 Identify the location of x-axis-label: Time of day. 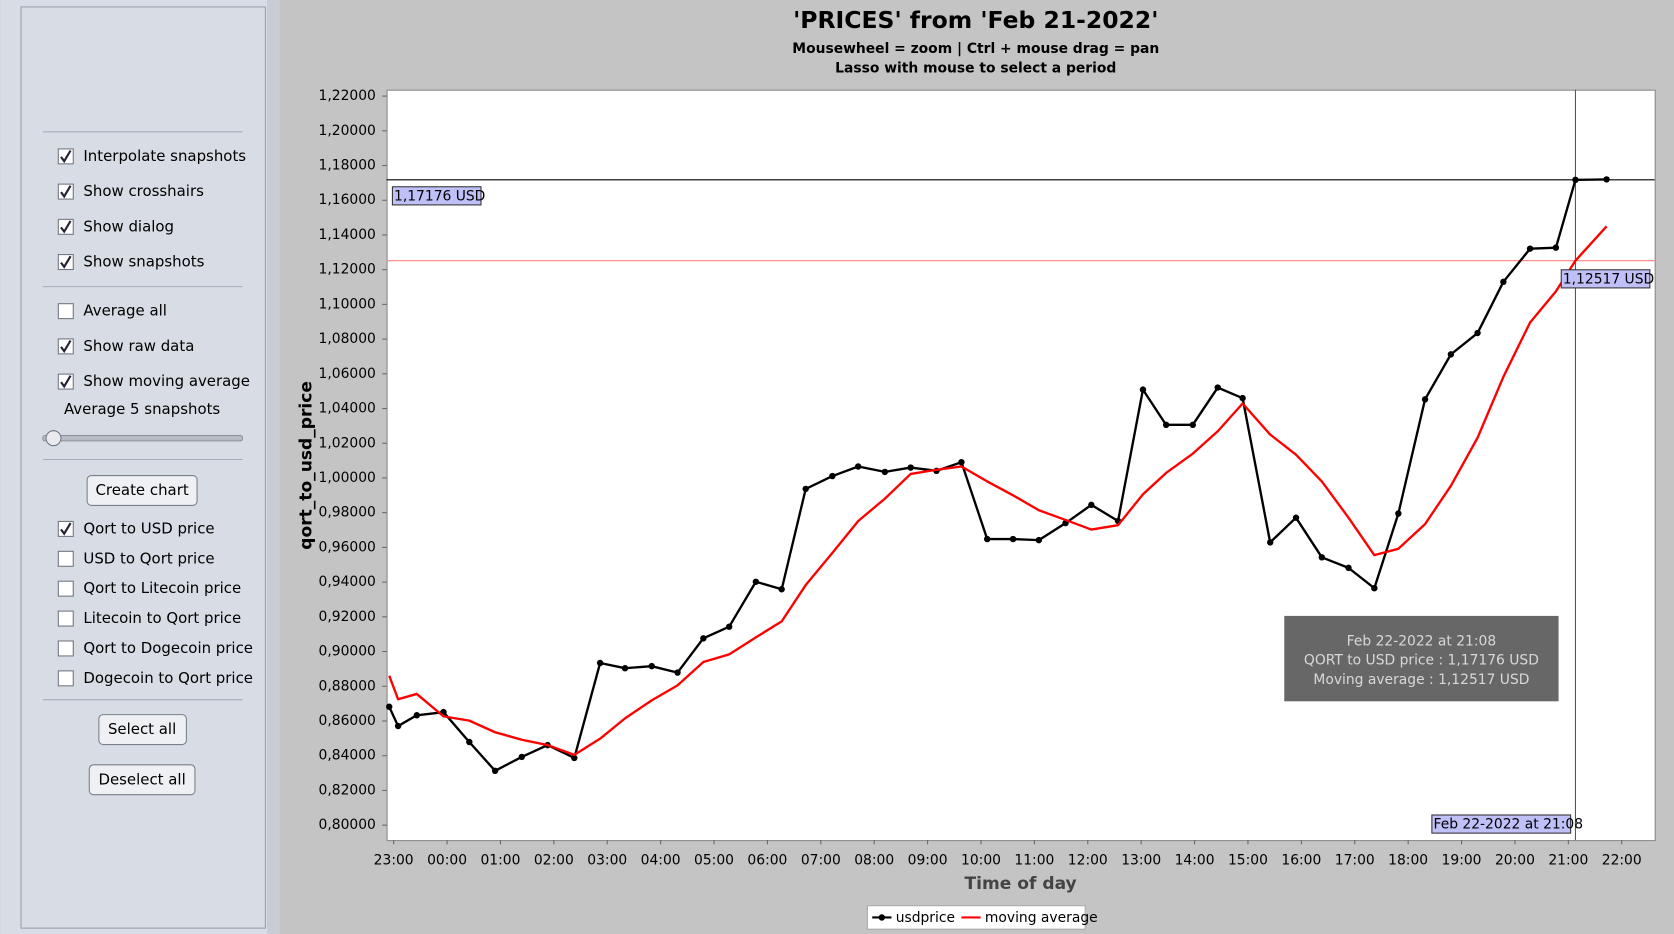
(1020, 884).